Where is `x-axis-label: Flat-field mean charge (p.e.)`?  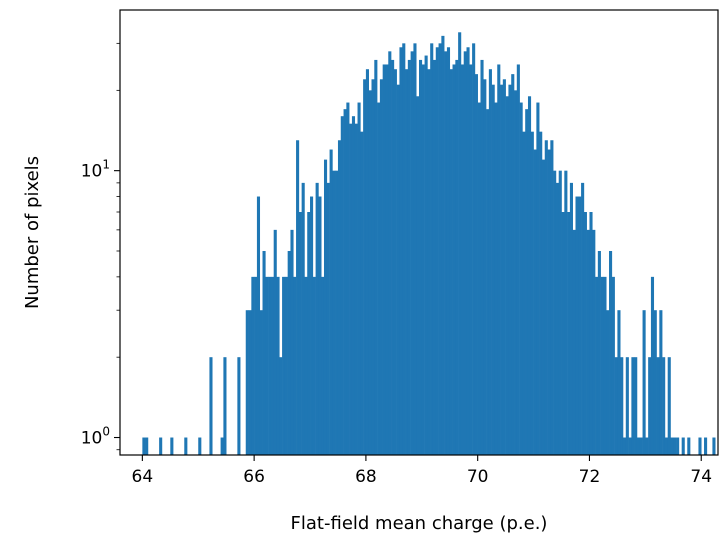
x-axis-label: Flat-field mean charge (p.e.) is located at coordinates (419, 523).